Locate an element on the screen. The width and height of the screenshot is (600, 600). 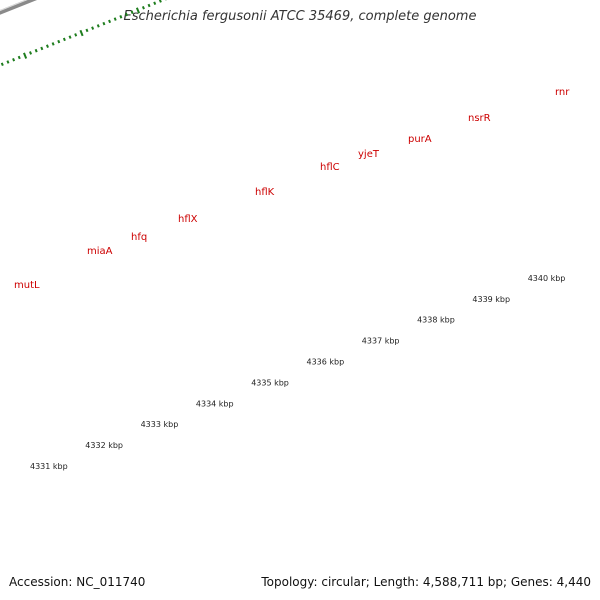
gene-label-rnr: rnr is located at coordinates (562, 92).